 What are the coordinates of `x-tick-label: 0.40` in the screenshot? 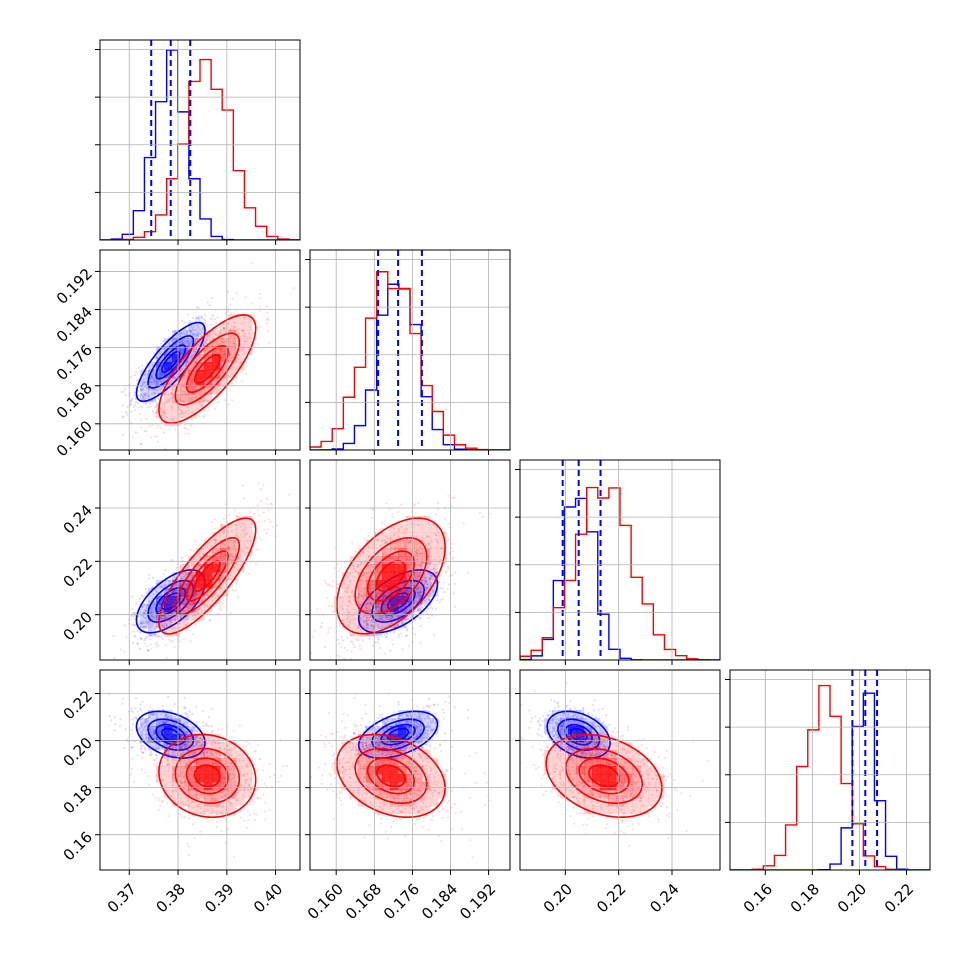 It's located at (268, 898).